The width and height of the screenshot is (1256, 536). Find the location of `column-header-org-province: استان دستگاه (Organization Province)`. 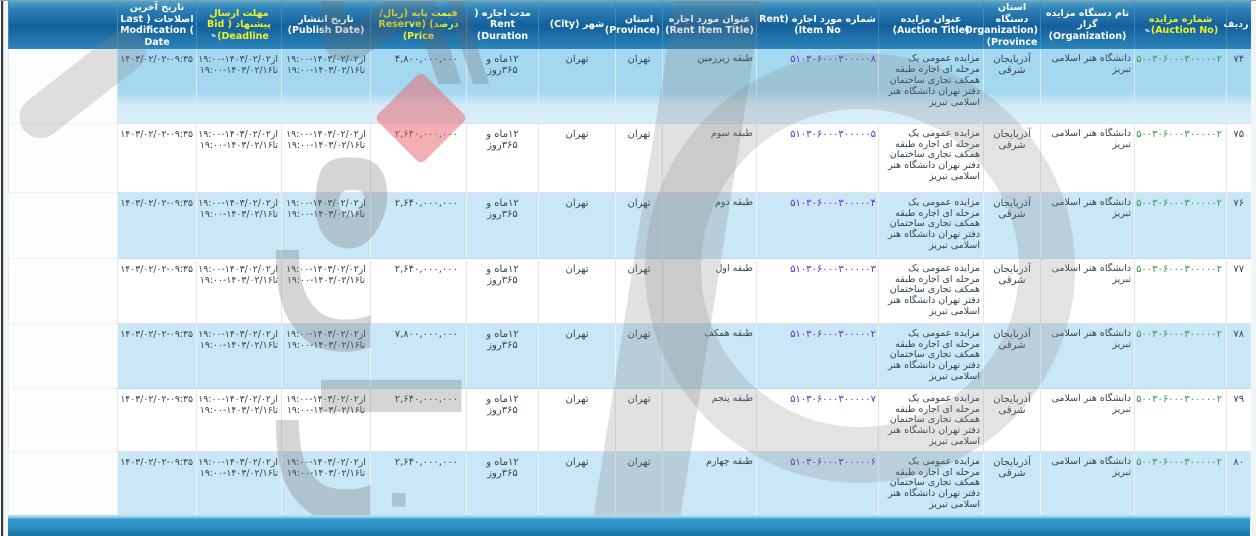

column-header-org-province: استان دستگاه (Organization Province) is located at coordinates (1003, 25).